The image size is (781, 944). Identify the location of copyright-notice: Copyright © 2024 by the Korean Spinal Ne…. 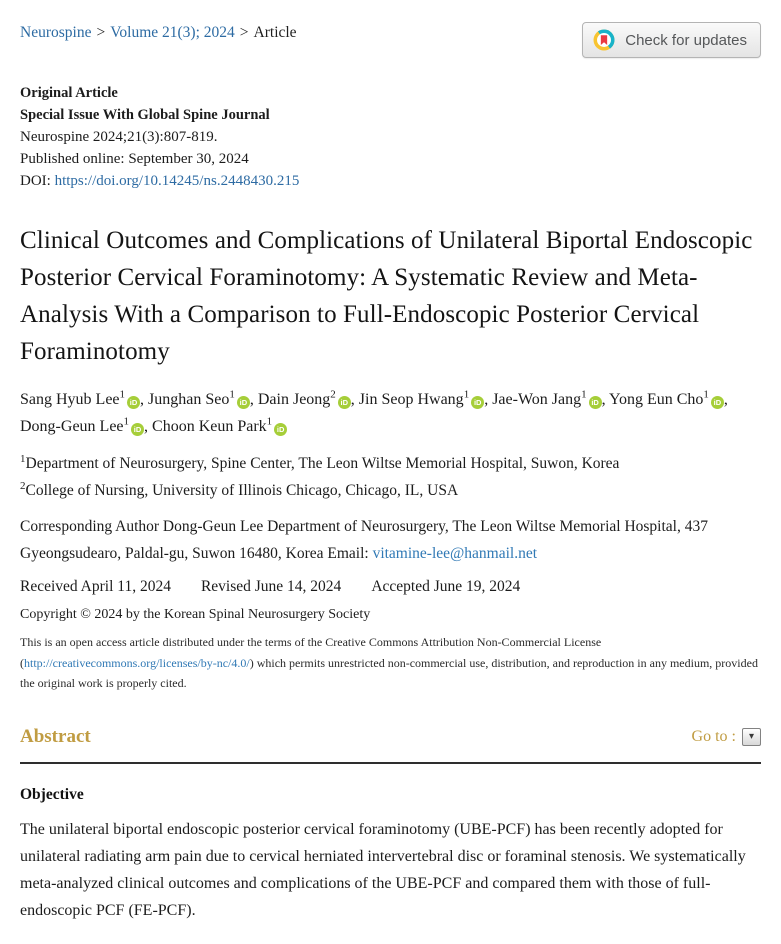
(195, 614).